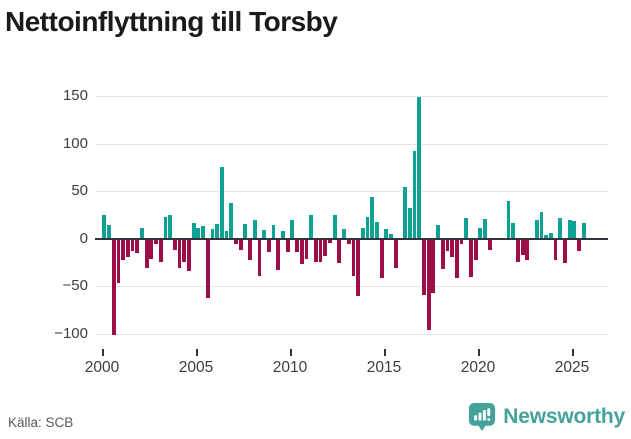 The image size is (631, 439). I want to click on bar-2013Q3, so click(358, 267).